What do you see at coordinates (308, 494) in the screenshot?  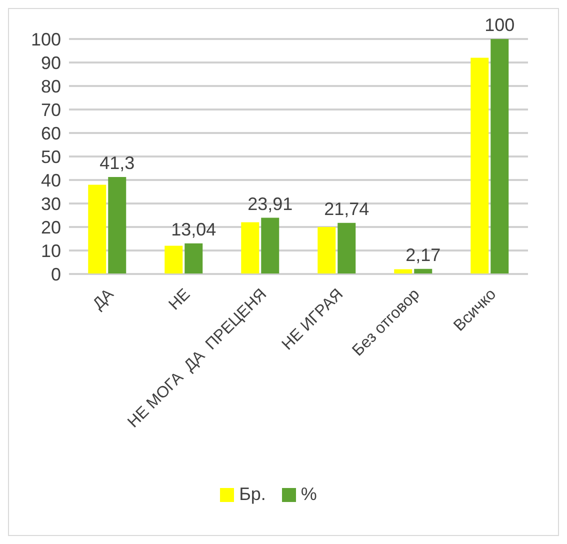 I see `legend-label: %` at bounding box center [308, 494].